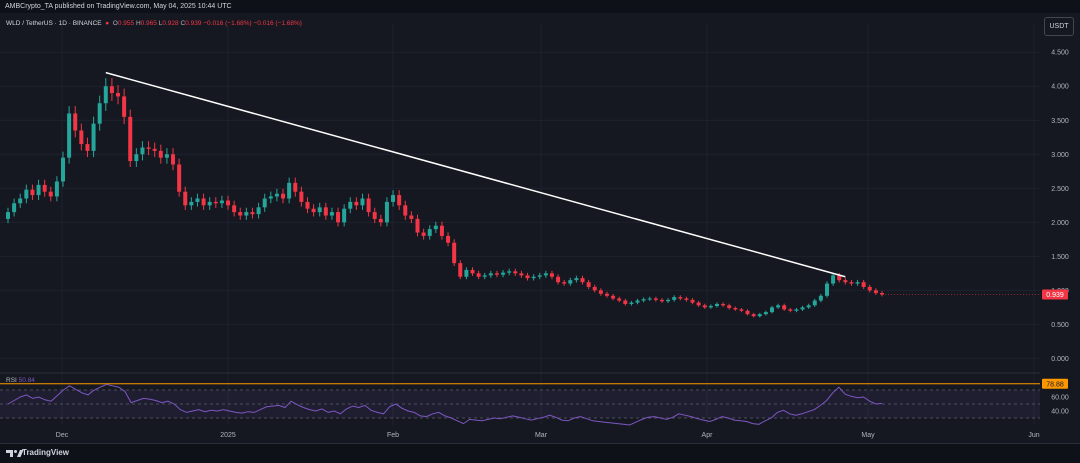 The image size is (1080, 463). I want to click on price-tick-label: 0.000, so click(1060, 359).